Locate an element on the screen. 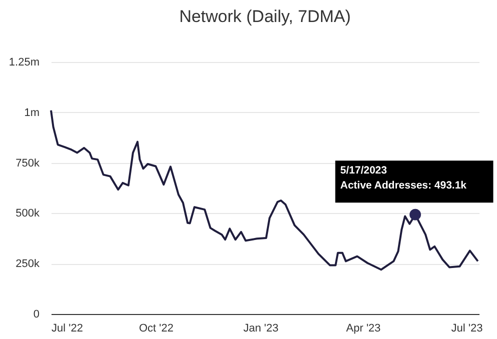 This screenshot has height=339, width=497. x-tick-label: Jan '23 is located at coordinates (261, 328).